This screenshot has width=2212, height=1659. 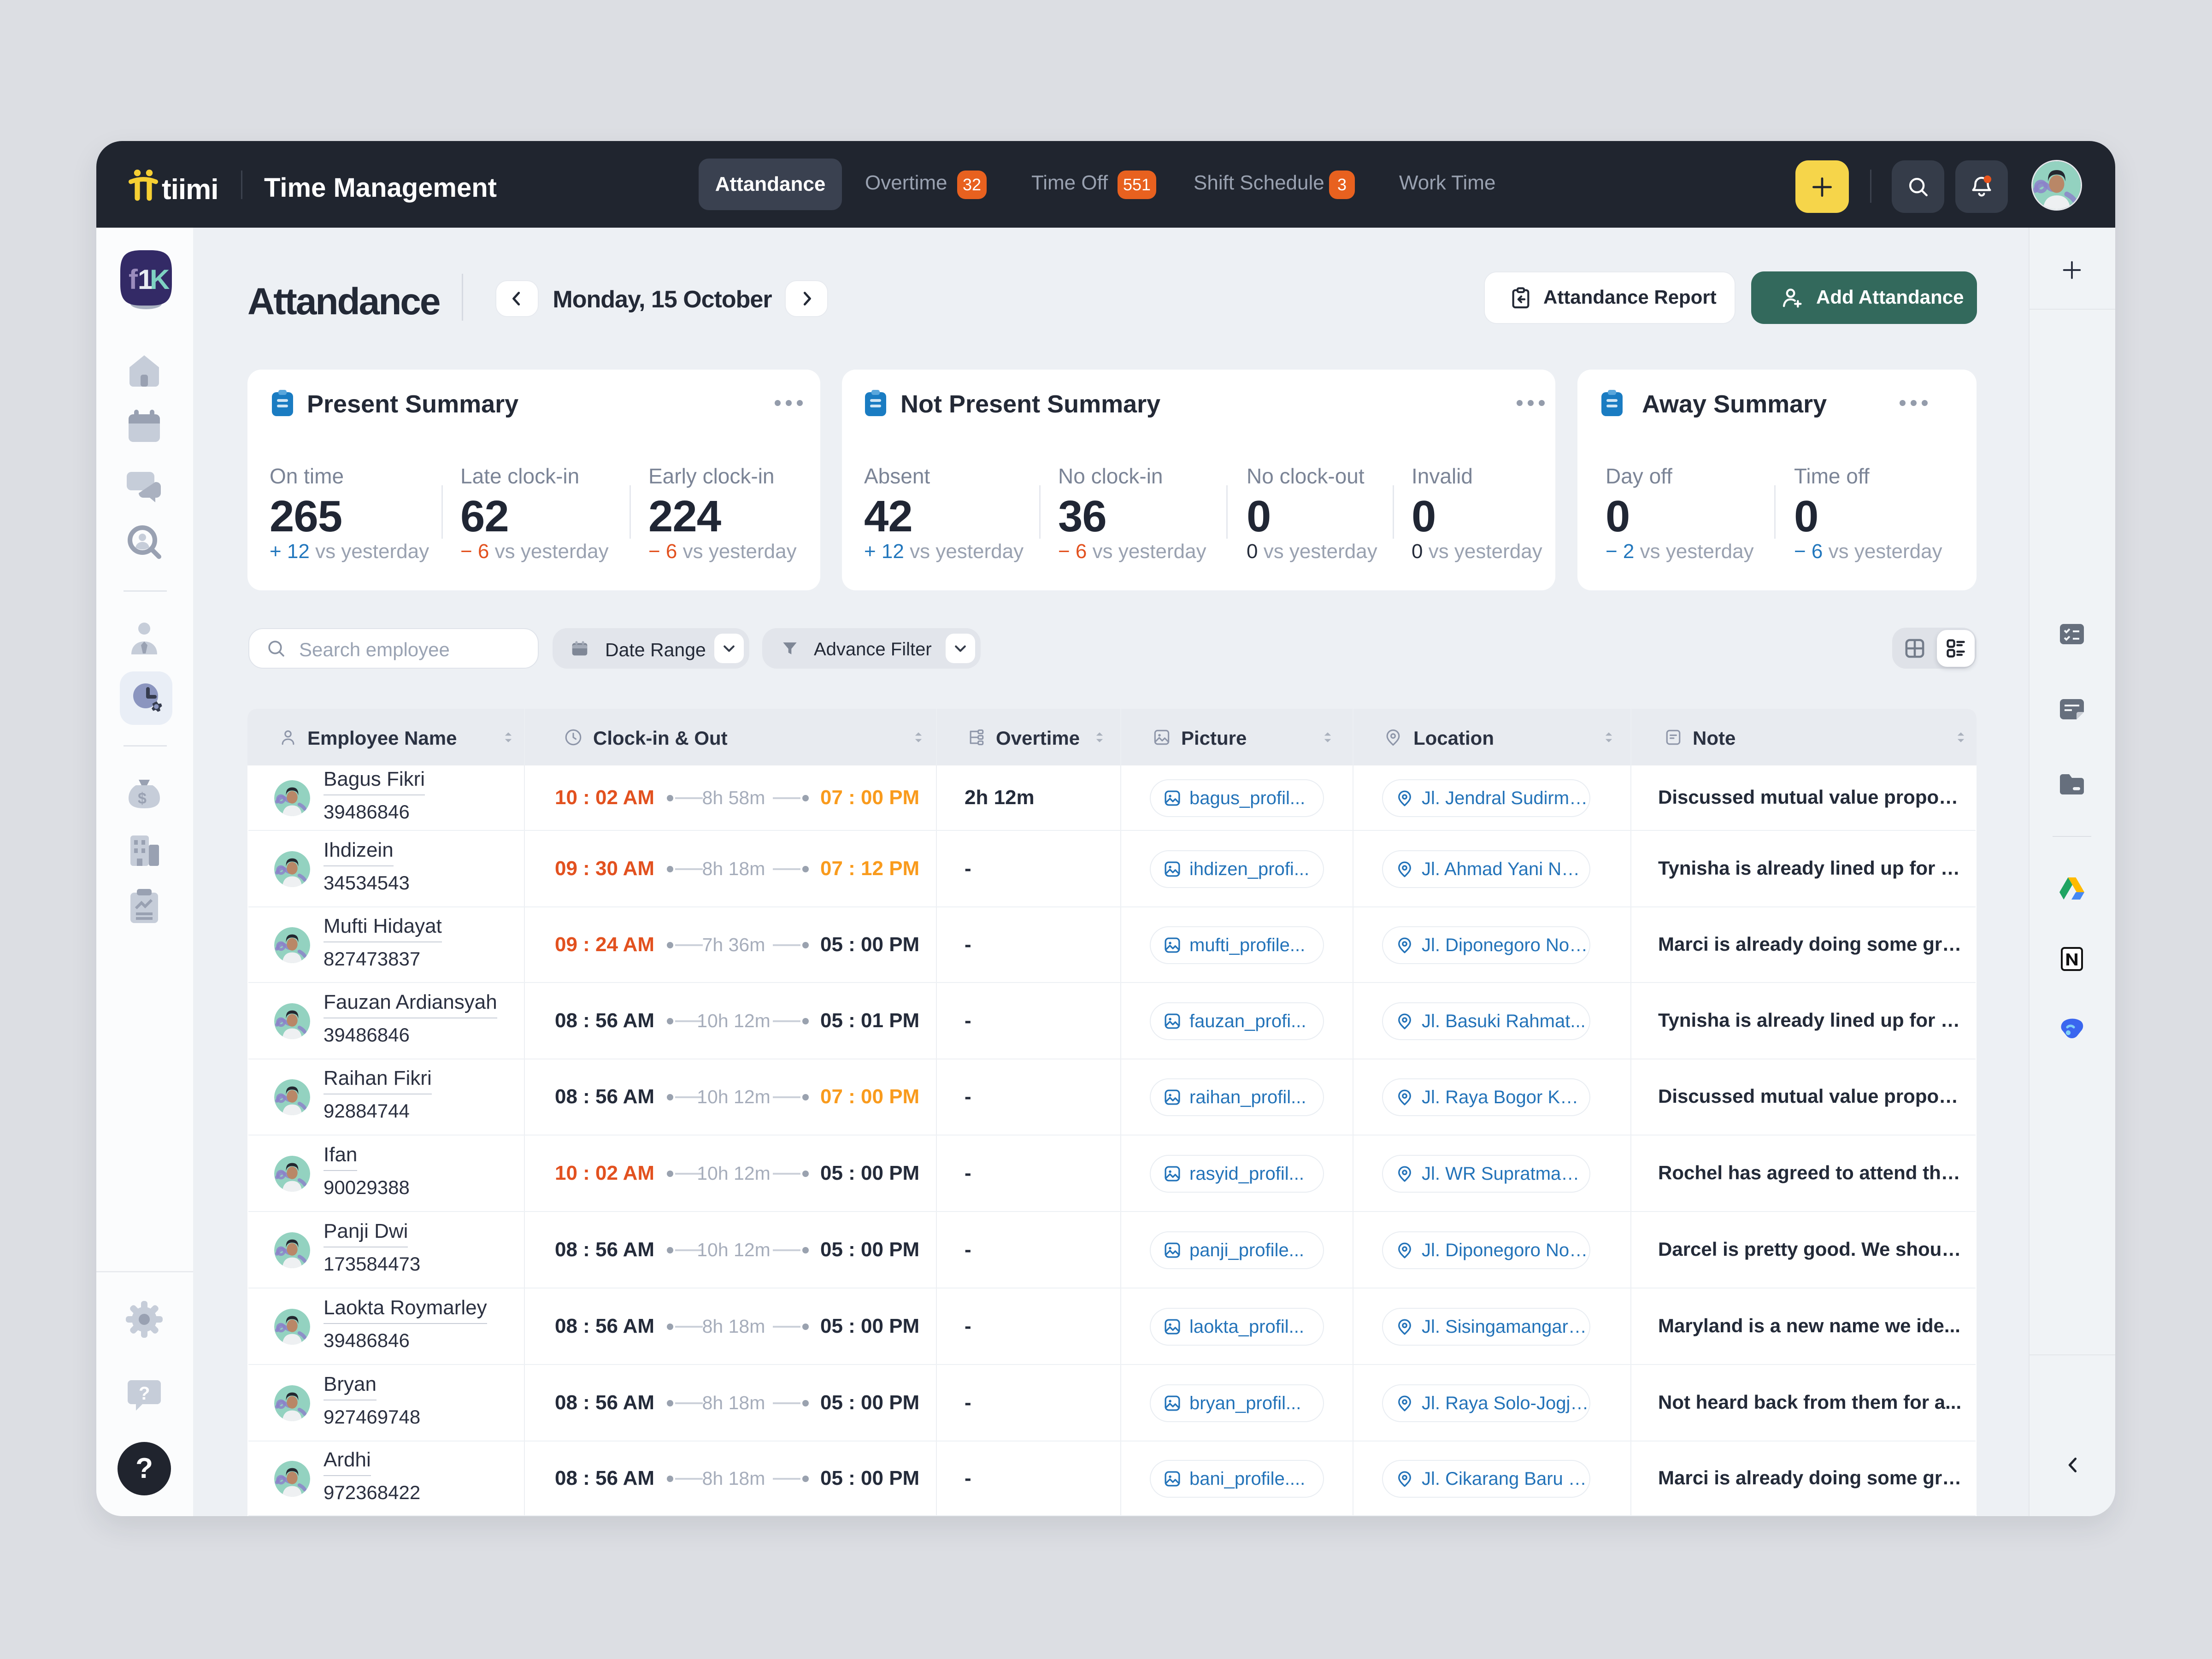 What do you see at coordinates (133, 279) in the screenshot?
I see `svg-text: f` at bounding box center [133, 279].